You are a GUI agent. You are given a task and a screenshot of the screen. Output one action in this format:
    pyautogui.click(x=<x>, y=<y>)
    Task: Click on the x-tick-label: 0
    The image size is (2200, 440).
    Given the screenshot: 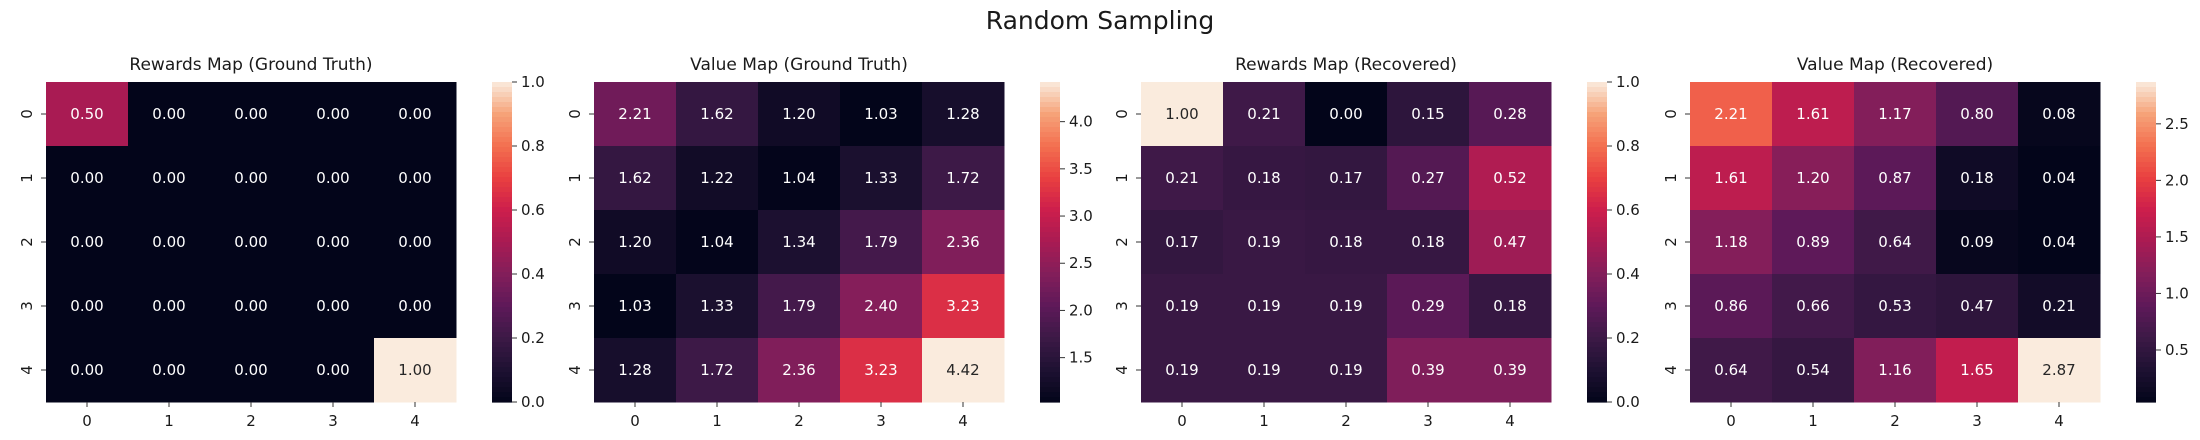 What is the action you would take?
    pyautogui.click(x=1182, y=421)
    